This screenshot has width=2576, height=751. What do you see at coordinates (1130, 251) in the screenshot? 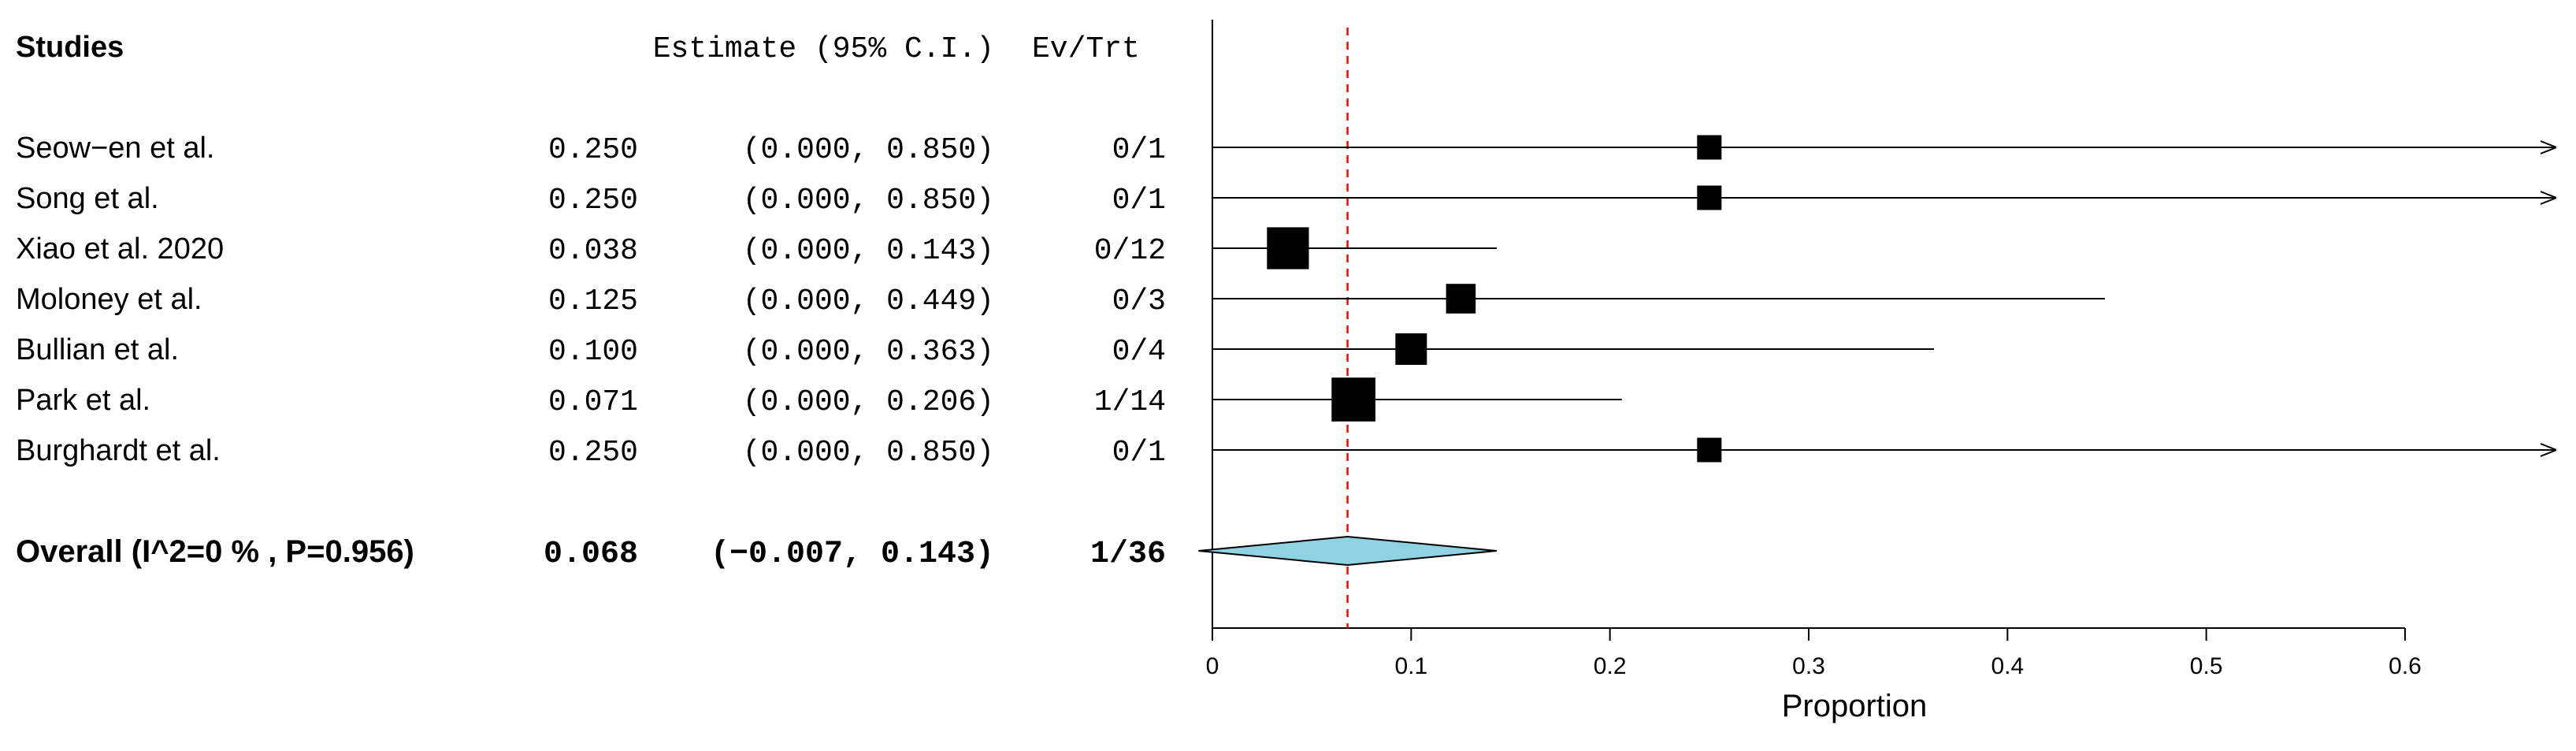
I see `study-evtrt: 0/12` at bounding box center [1130, 251].